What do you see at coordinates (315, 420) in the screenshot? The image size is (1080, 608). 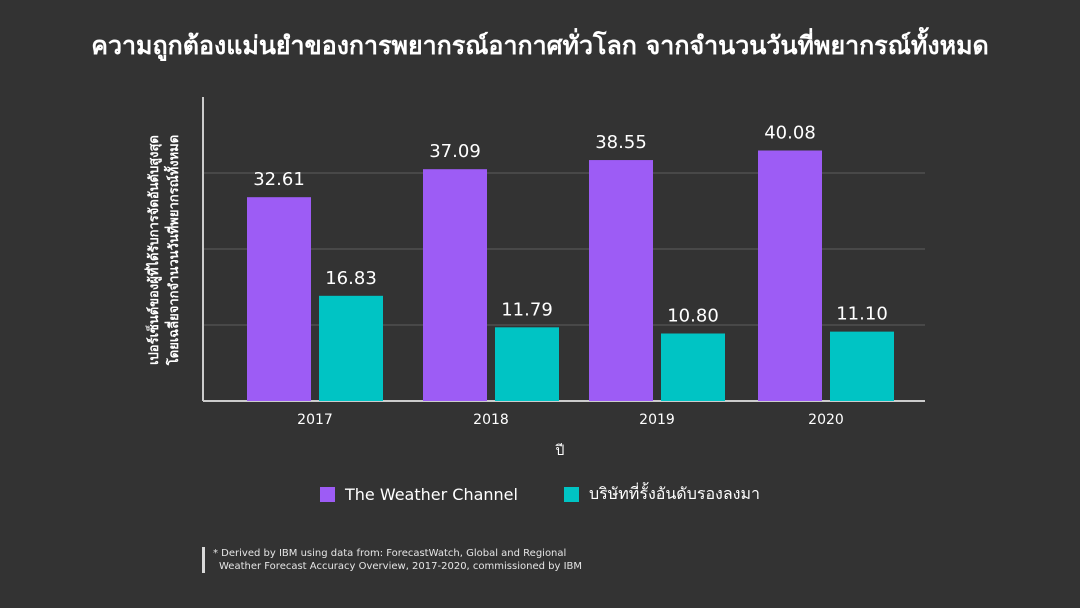 I see `x-tick-label: 2017` at bounding box center [315, 420].